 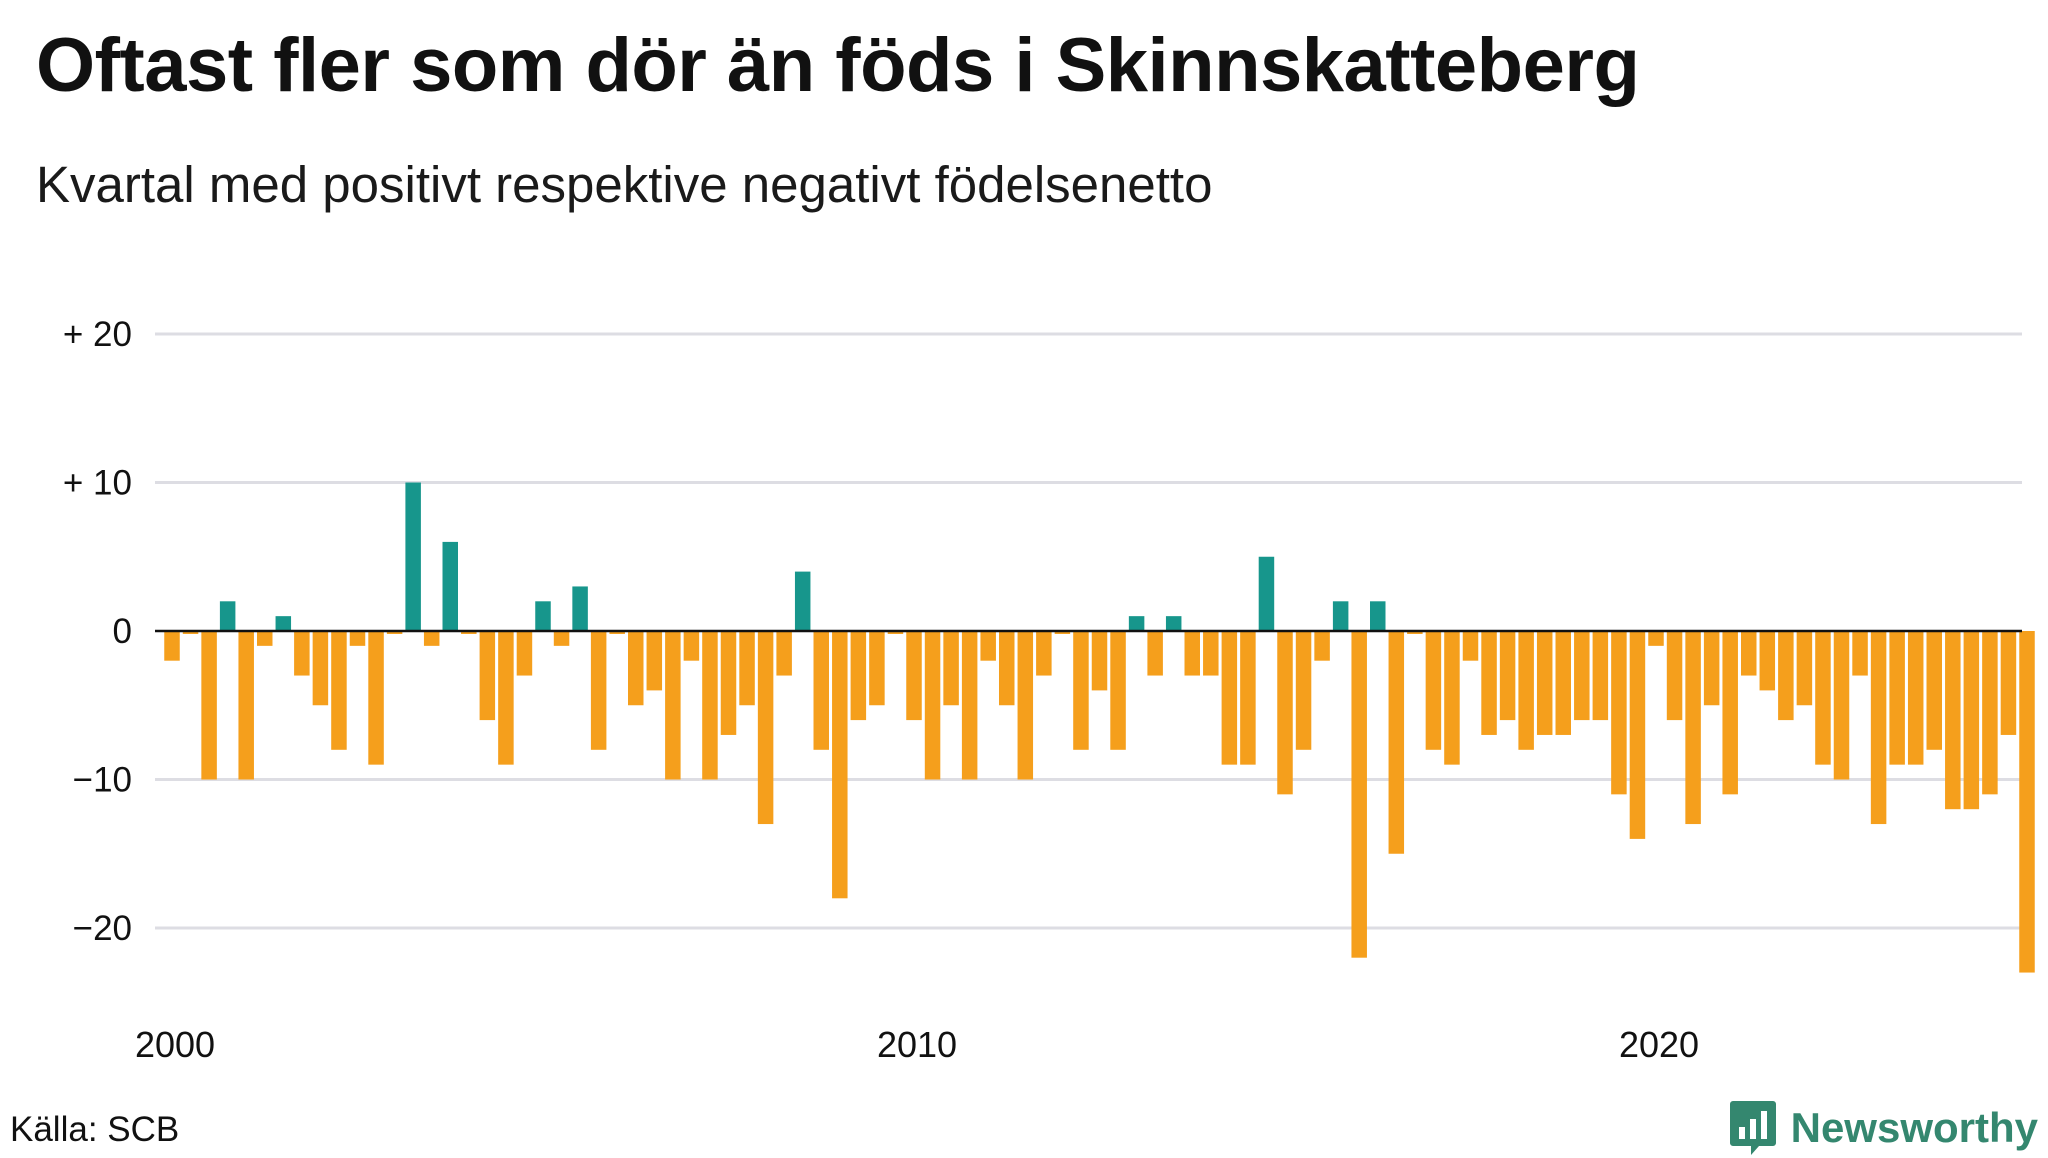 I want to click on y-tick-label: −20, so click(x=102, y=928).